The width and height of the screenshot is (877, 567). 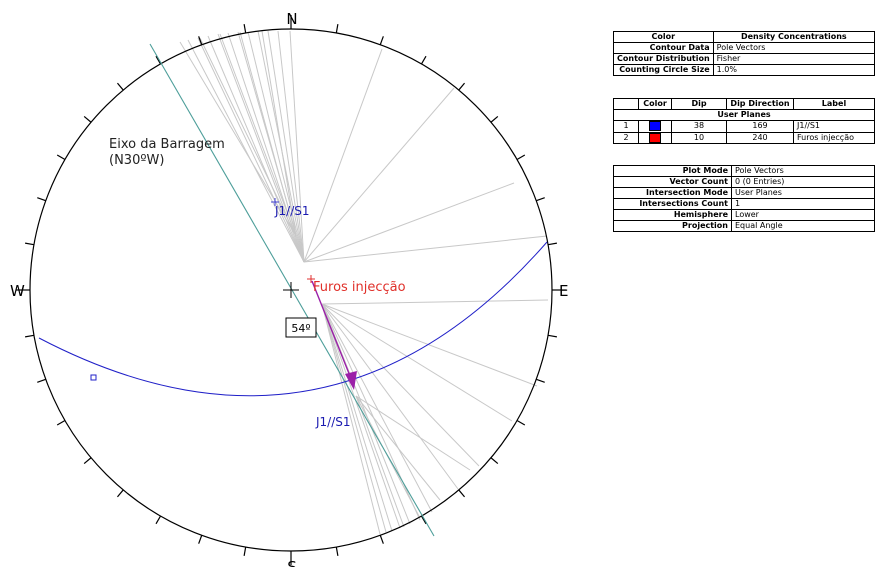 I want to click on planes-header-dip: Dip, so click(x=699, y=104).